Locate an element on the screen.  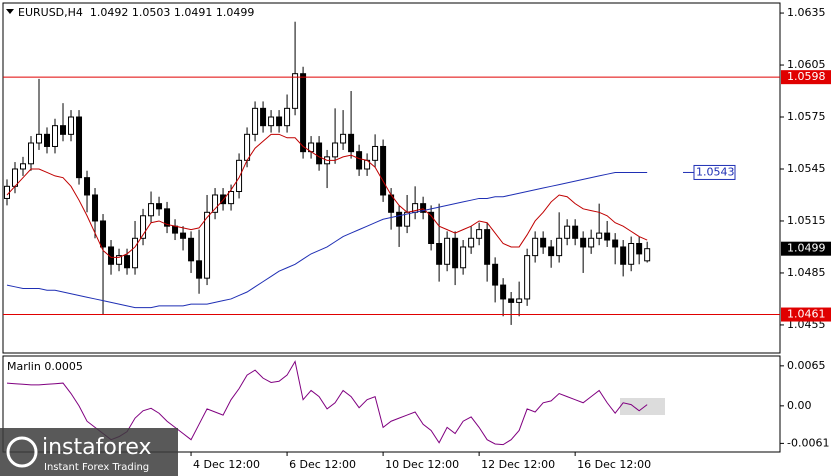
x-tick-label: 10 Dec 12:00 is located at coordinates (422, 464).